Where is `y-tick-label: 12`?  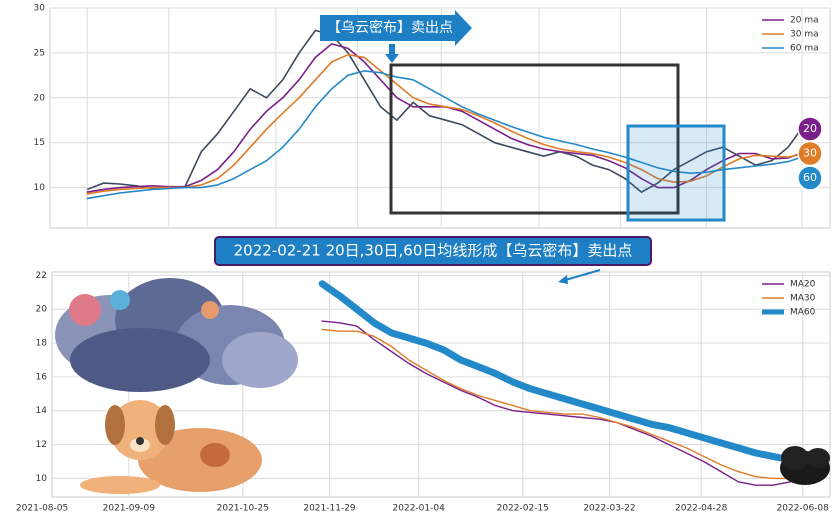
y-tick-label: 12 is located at coordinates (41, 445).